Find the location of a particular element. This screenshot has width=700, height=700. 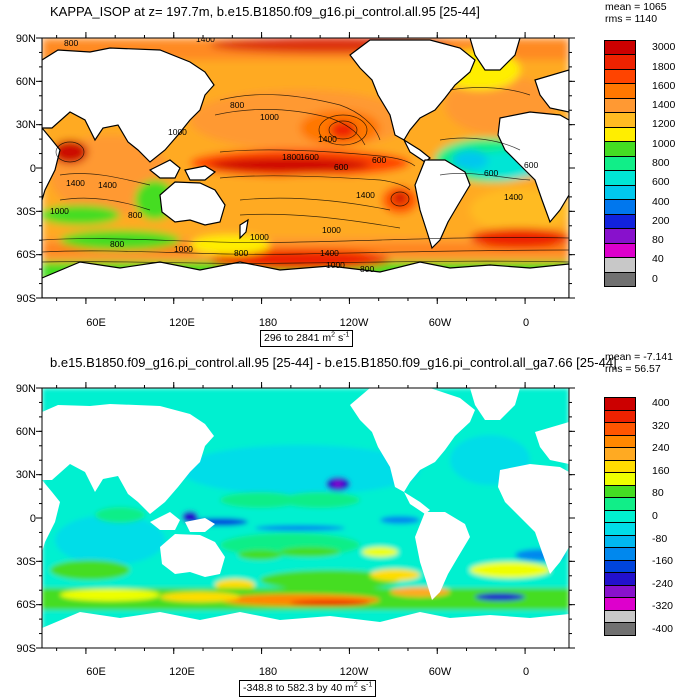

colorbar-label: 160 is located at coordinates (661, 470).